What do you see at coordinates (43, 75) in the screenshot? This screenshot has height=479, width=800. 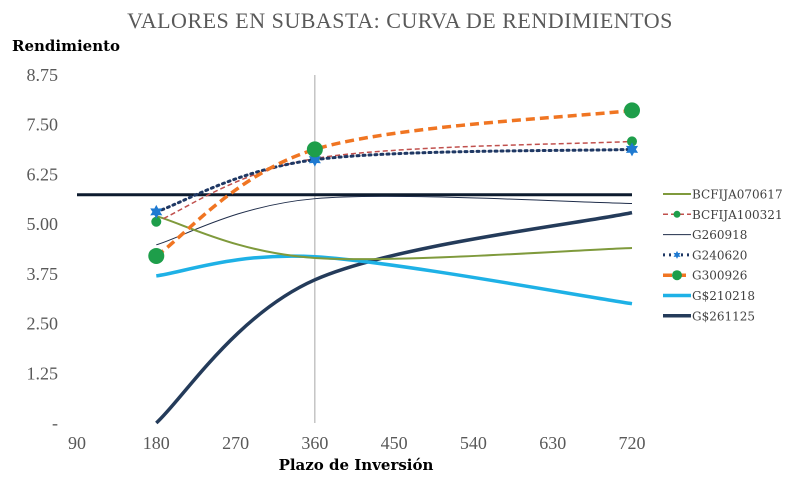 I see `y-tick-label: 8.75` at bounding box center [43, 75].